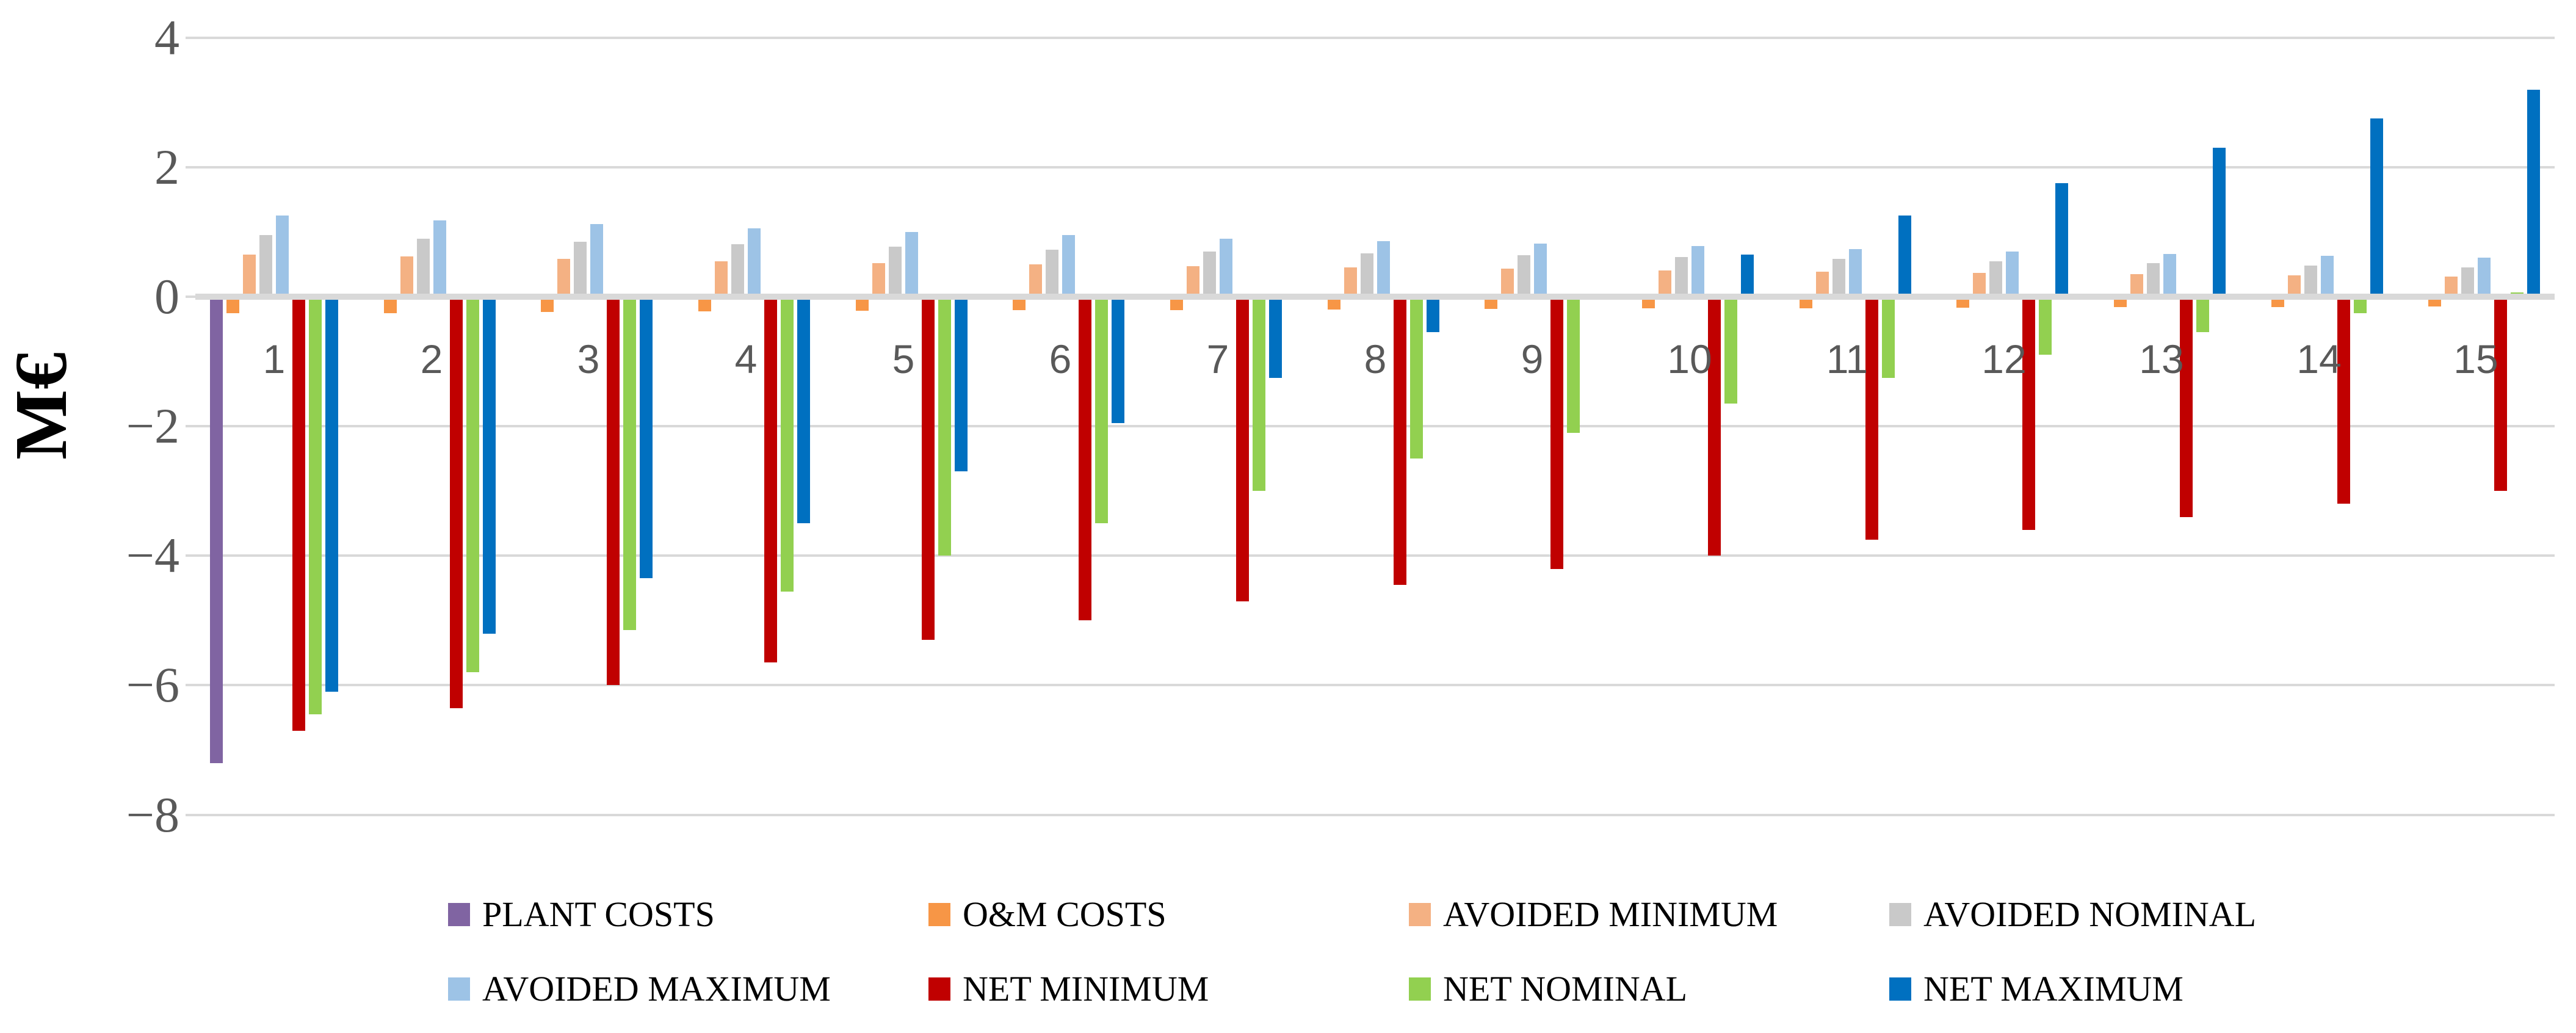 Image resolution: width=2576 pixels, height=1033 pixels. I want to click on bar-avoided-maximum-cat6, so click(1068, 266).